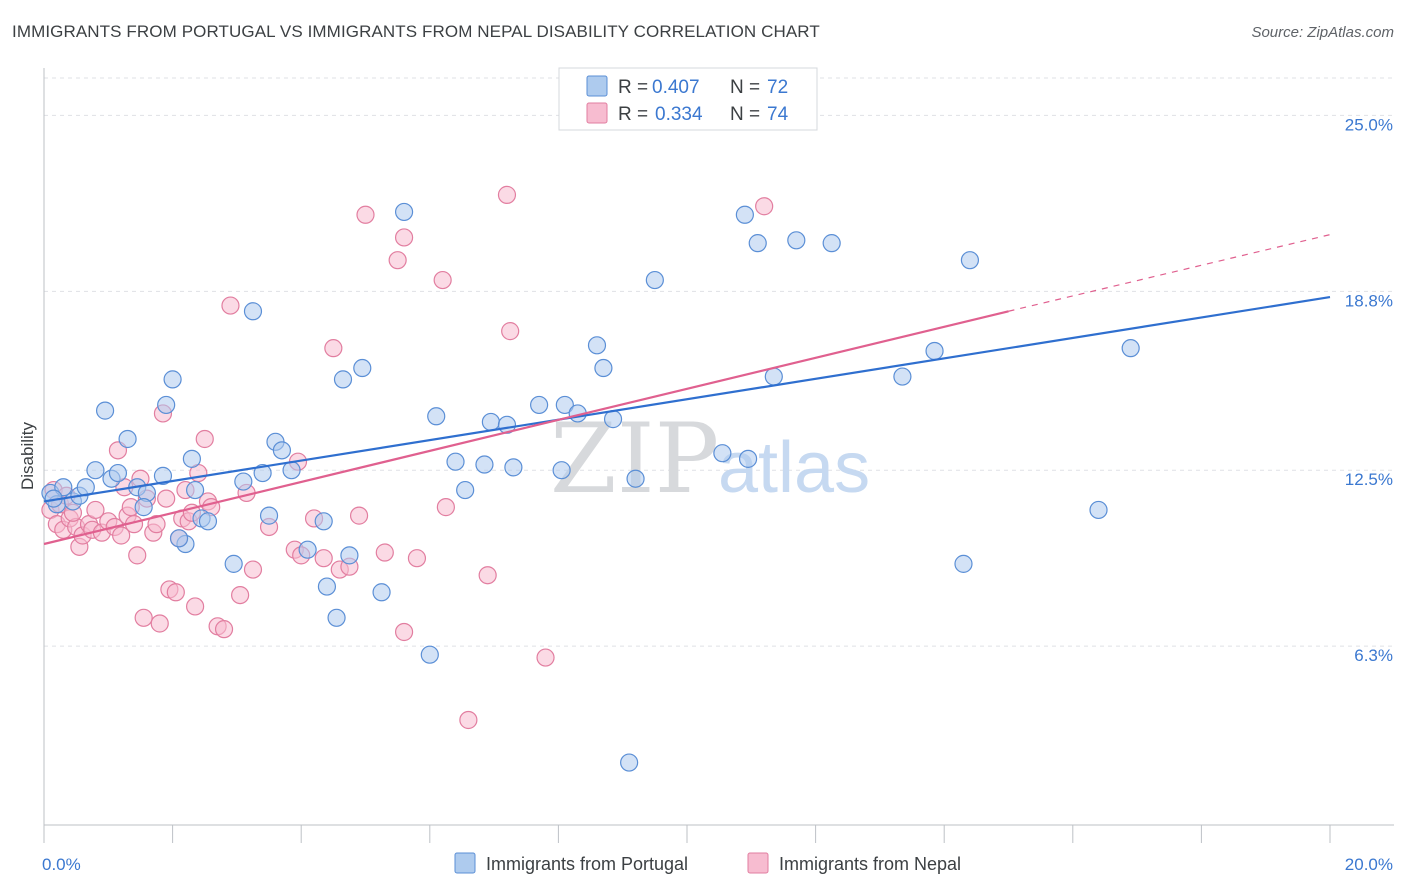 The height and width of the screenshot is (892, 1406). I want to click on watermark-atlas: atlas, so click(794, 468).